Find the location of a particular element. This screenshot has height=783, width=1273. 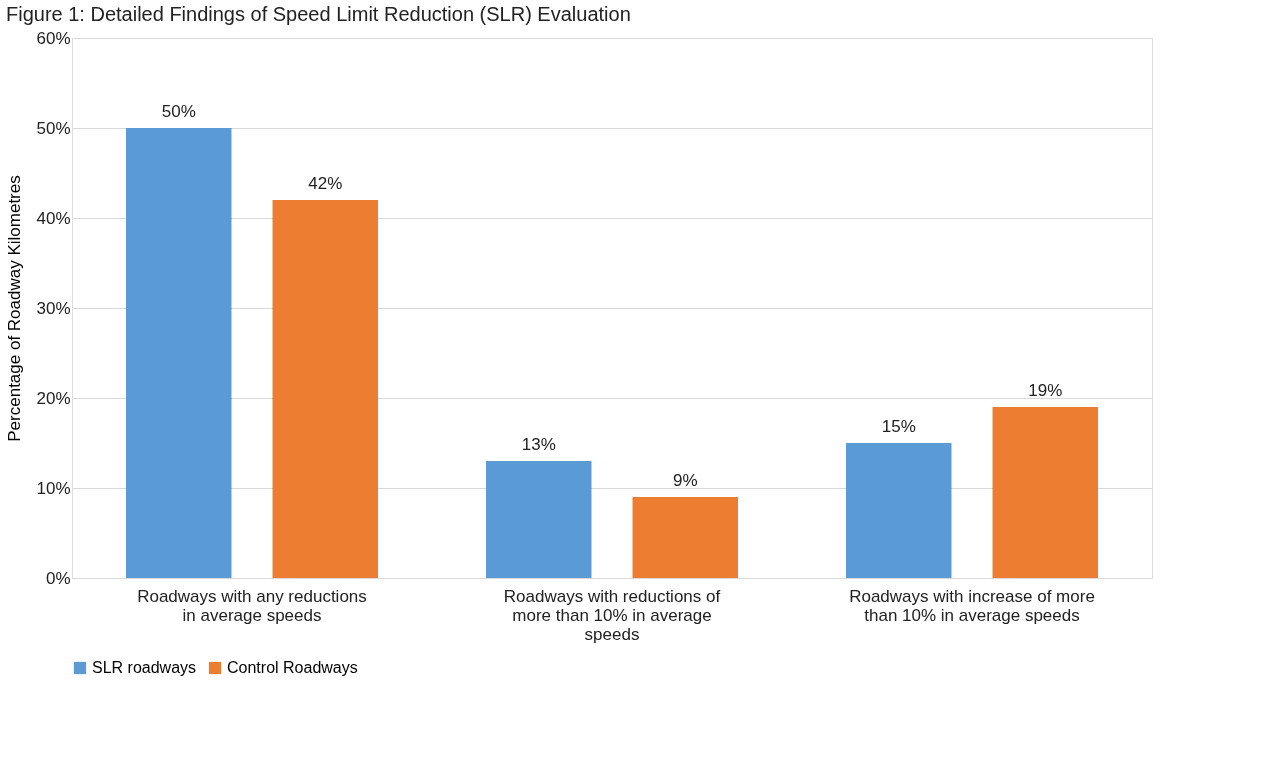

y-tick-label: 50% is located at coordinates (53, 128).